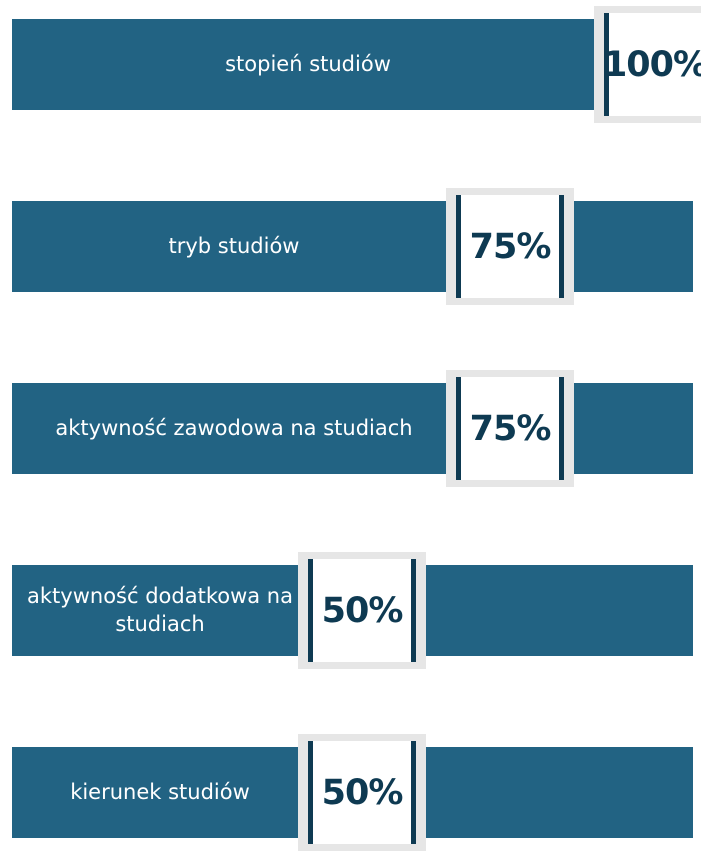  Describe the element at coordinates (160, 610) in the screenshot. I see `category-label: aktywność dodatkowa na studiach` at that location.